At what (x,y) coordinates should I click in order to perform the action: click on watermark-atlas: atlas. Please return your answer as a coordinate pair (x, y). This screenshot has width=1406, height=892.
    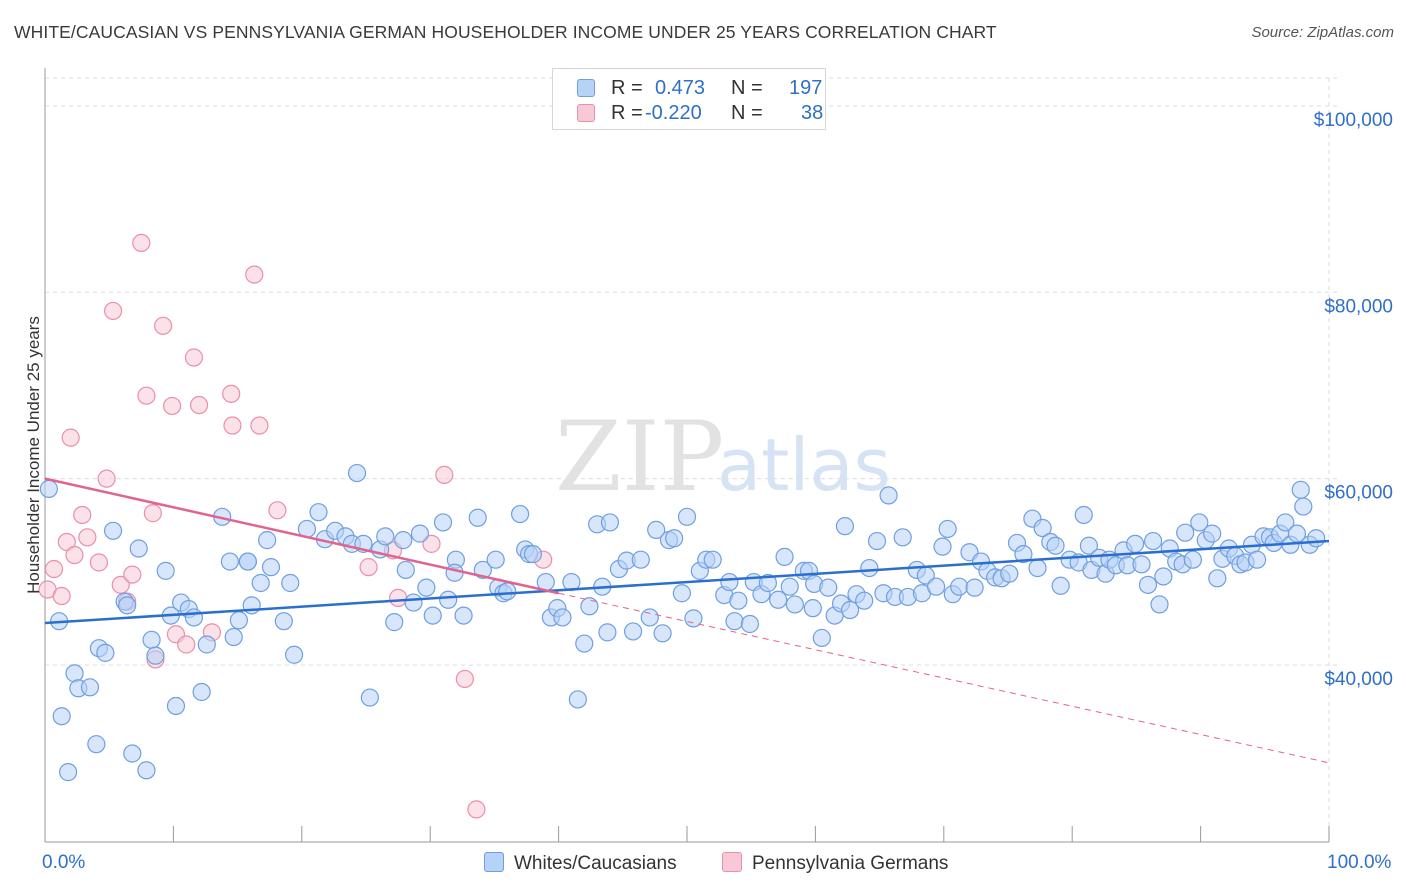
    Looking at the image, I should click on (804, 465).